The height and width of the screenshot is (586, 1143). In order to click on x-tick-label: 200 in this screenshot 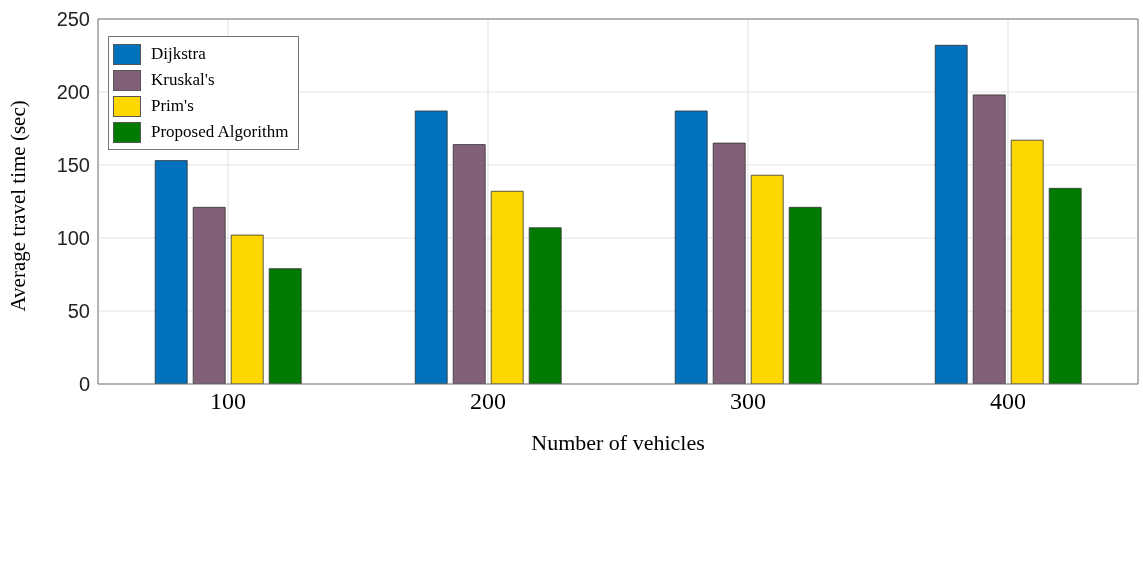, I will do `click(488, 401)`.